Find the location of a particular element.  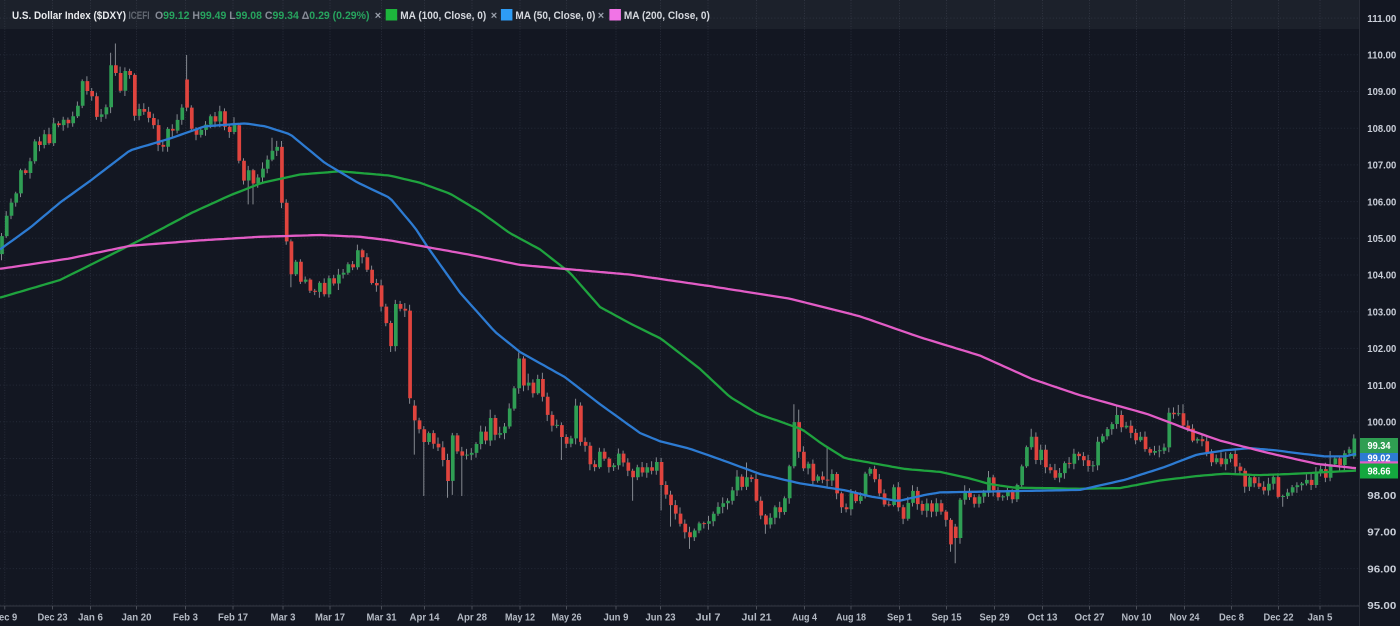

svg-text: 104.00 is located at coordinates (1381, 276).